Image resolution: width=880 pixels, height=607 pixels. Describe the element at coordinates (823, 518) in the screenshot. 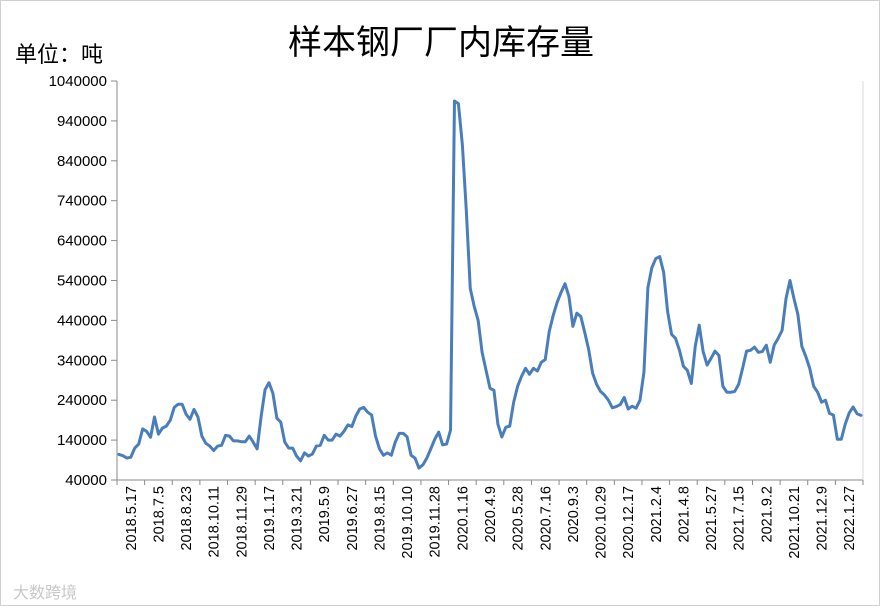

I see `x-tick-label: 2021.12.9` at that location.